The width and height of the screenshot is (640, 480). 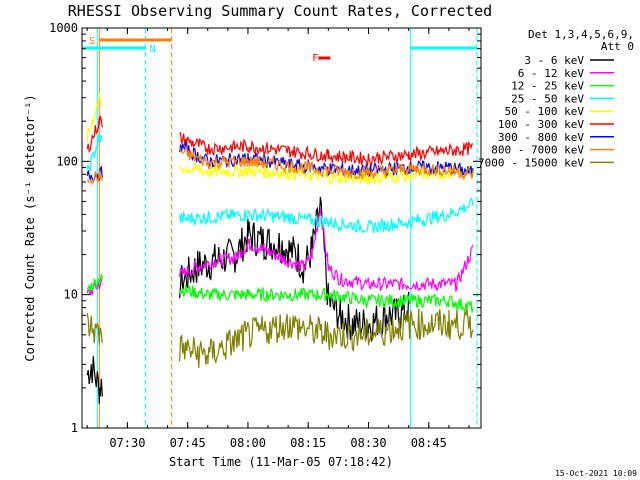 I want to click on x-tick-label: 08:15, so click(x=308, y=443).